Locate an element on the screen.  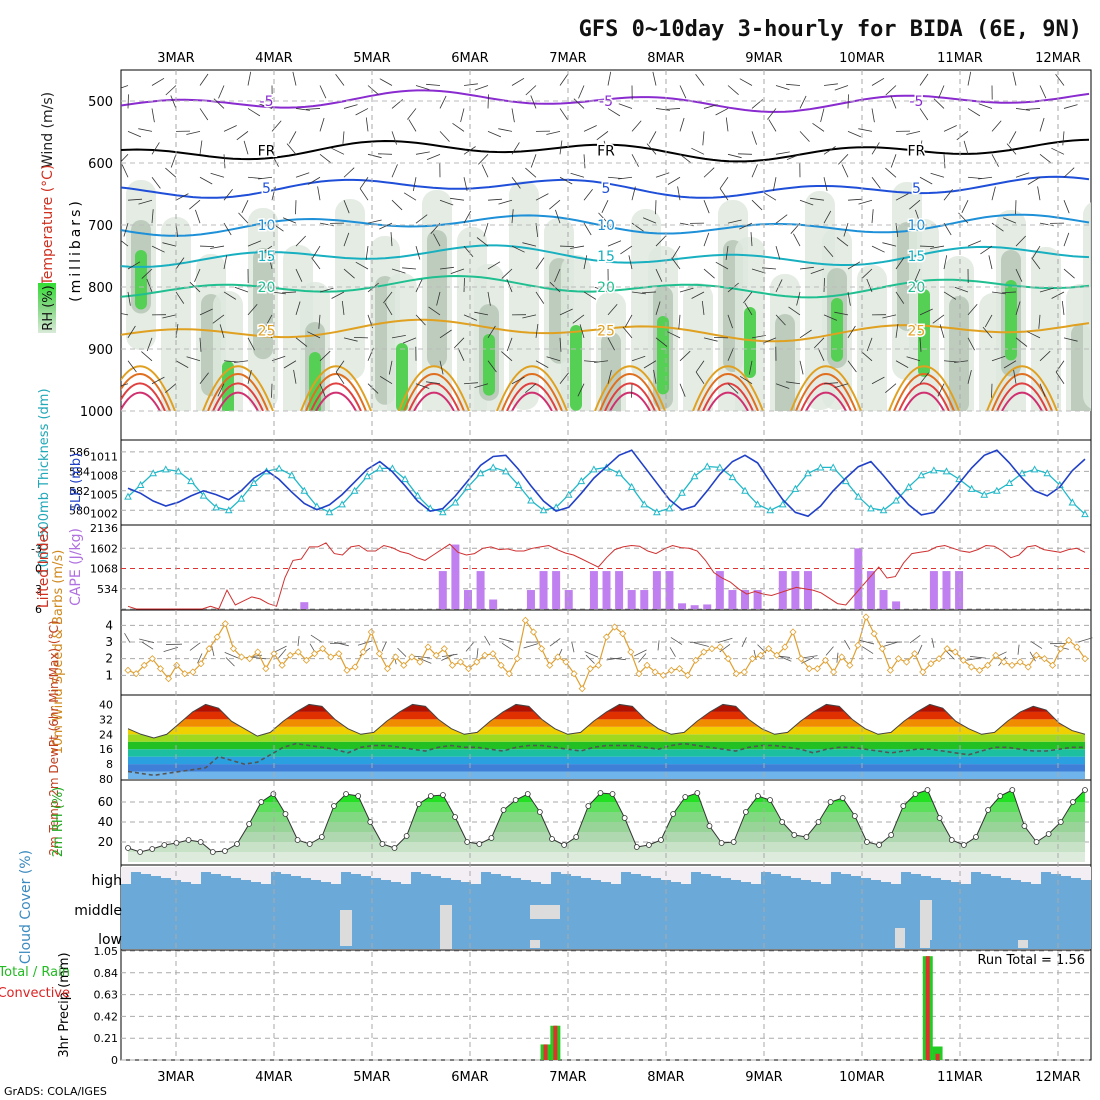
cape-ylabel: CAPE (J/kg) is located at coordinates (76, 567).